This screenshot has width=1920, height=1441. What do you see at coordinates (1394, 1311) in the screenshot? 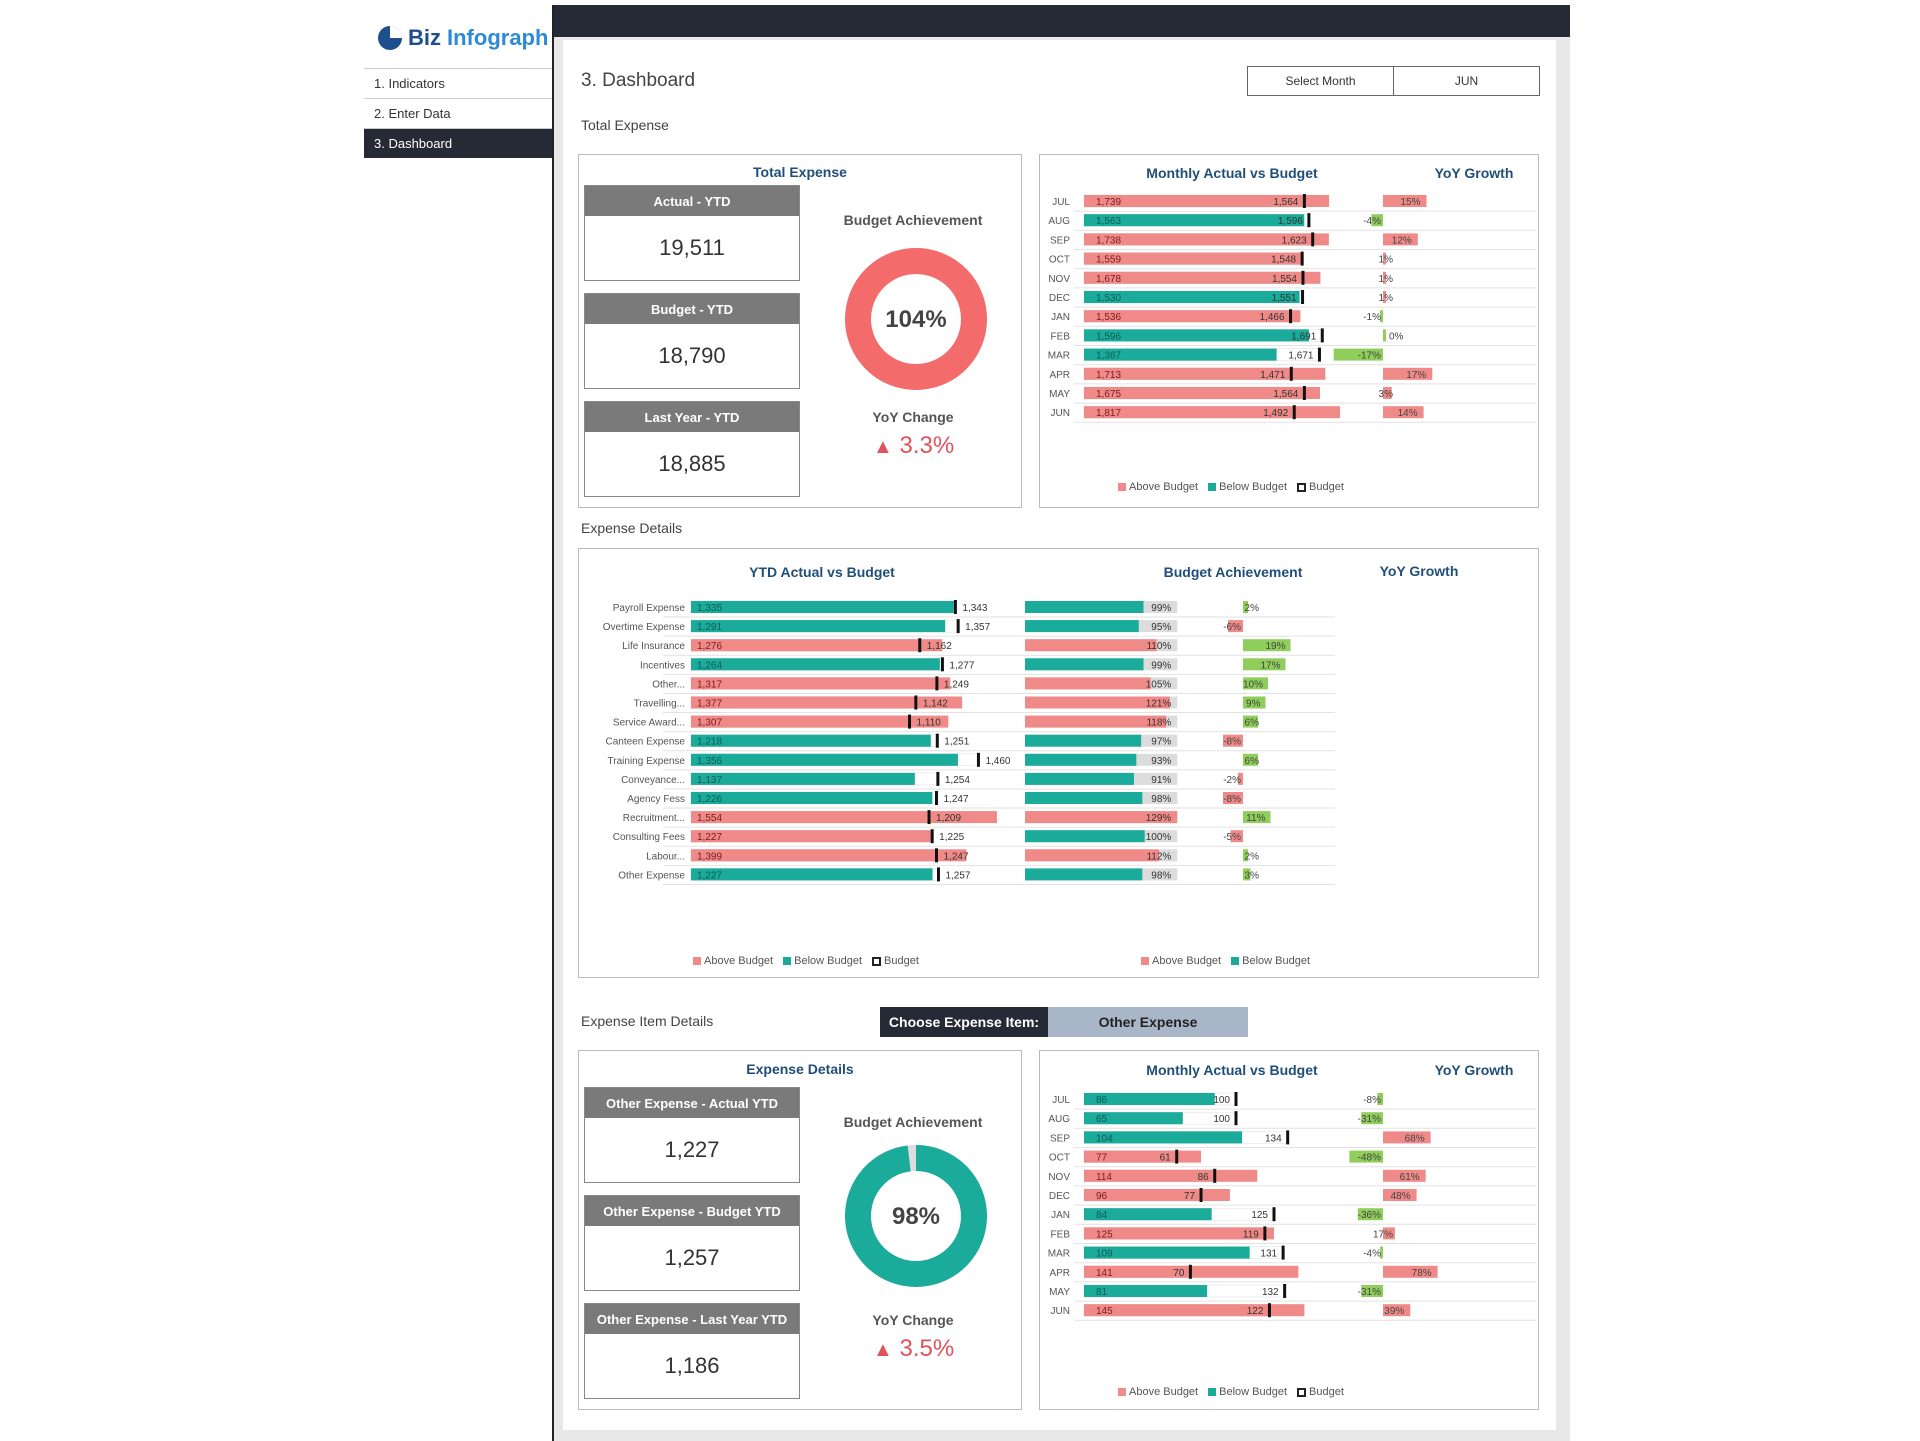
I see `yoy-label: 39%` at bounding box center [1394, 1311].